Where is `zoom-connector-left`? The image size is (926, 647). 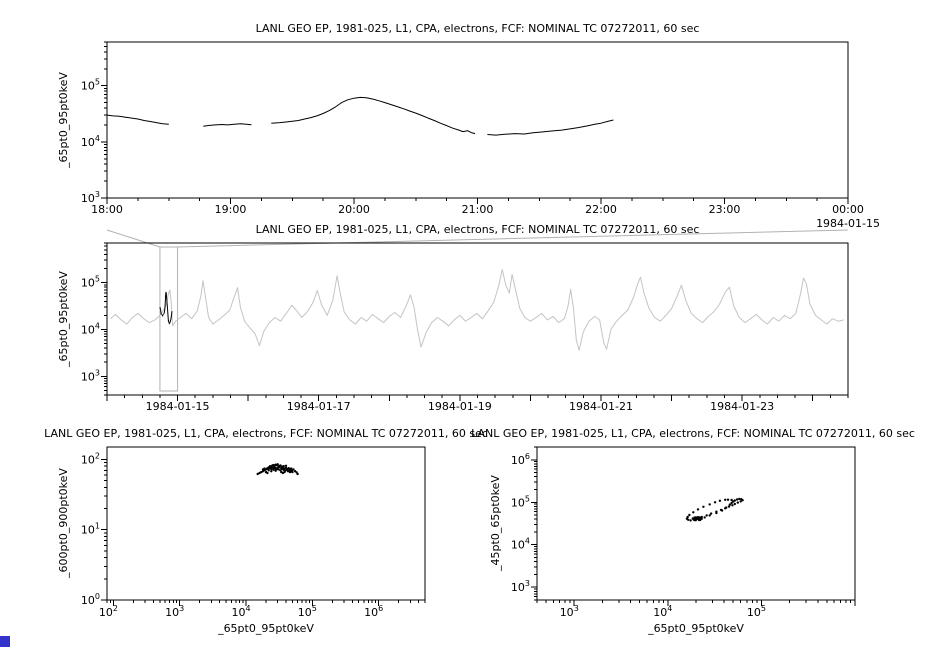
zoom-connector-left is located at coordinates (133, 238).